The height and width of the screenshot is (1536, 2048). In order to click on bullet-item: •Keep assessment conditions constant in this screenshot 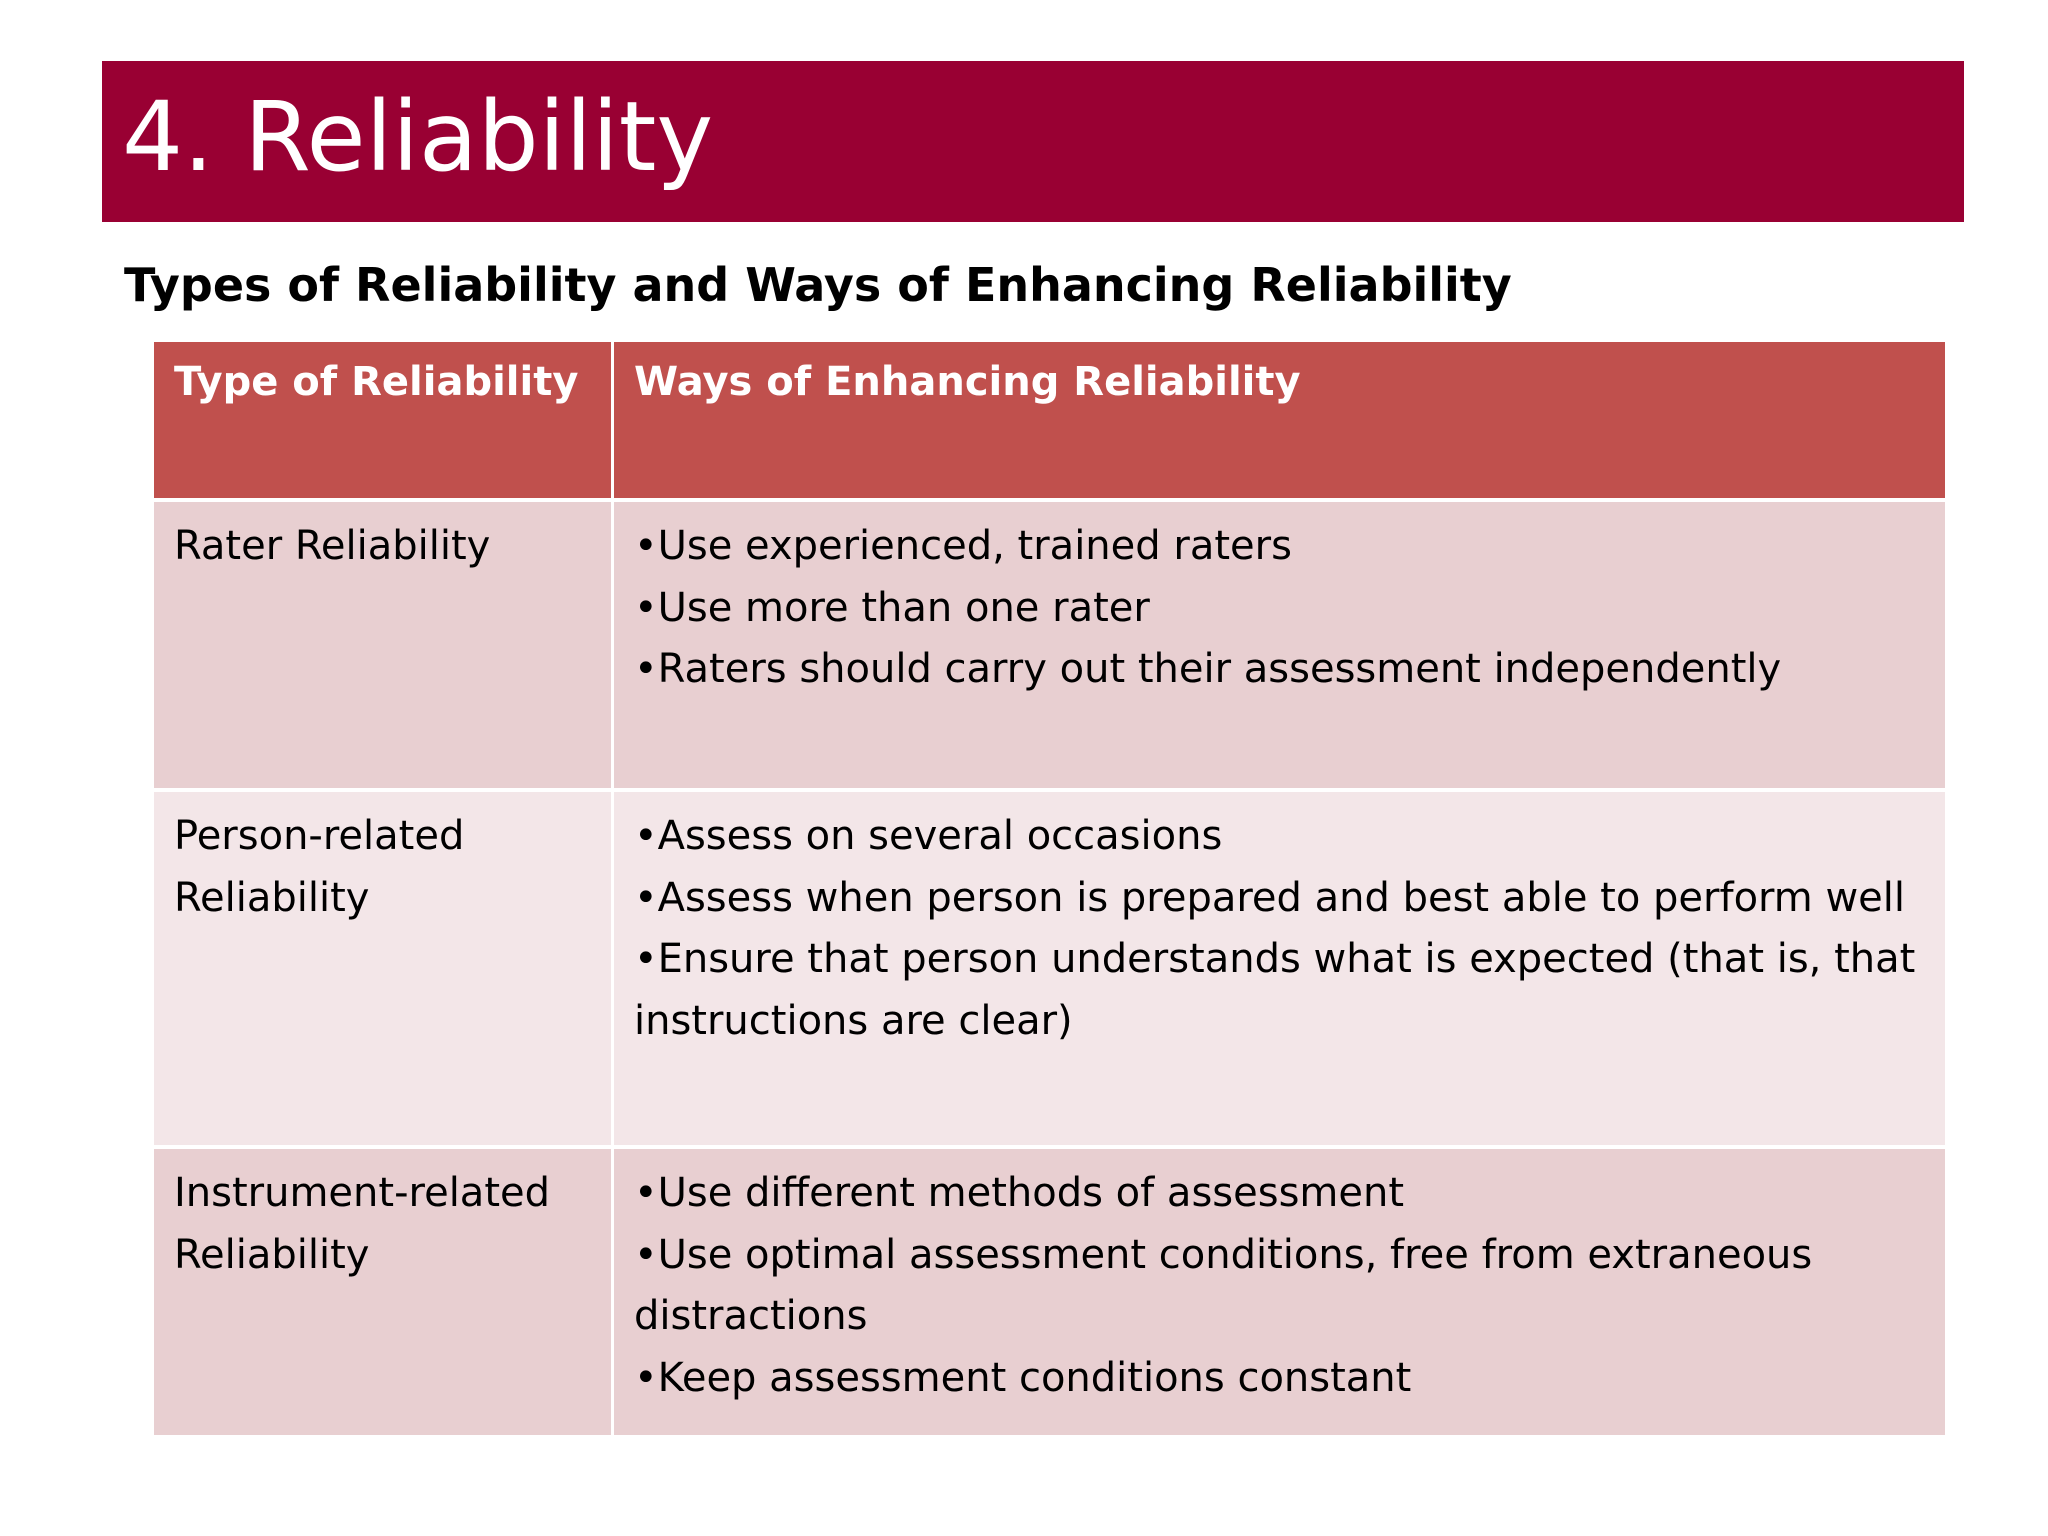, I will do `click(1023, 1377)`.